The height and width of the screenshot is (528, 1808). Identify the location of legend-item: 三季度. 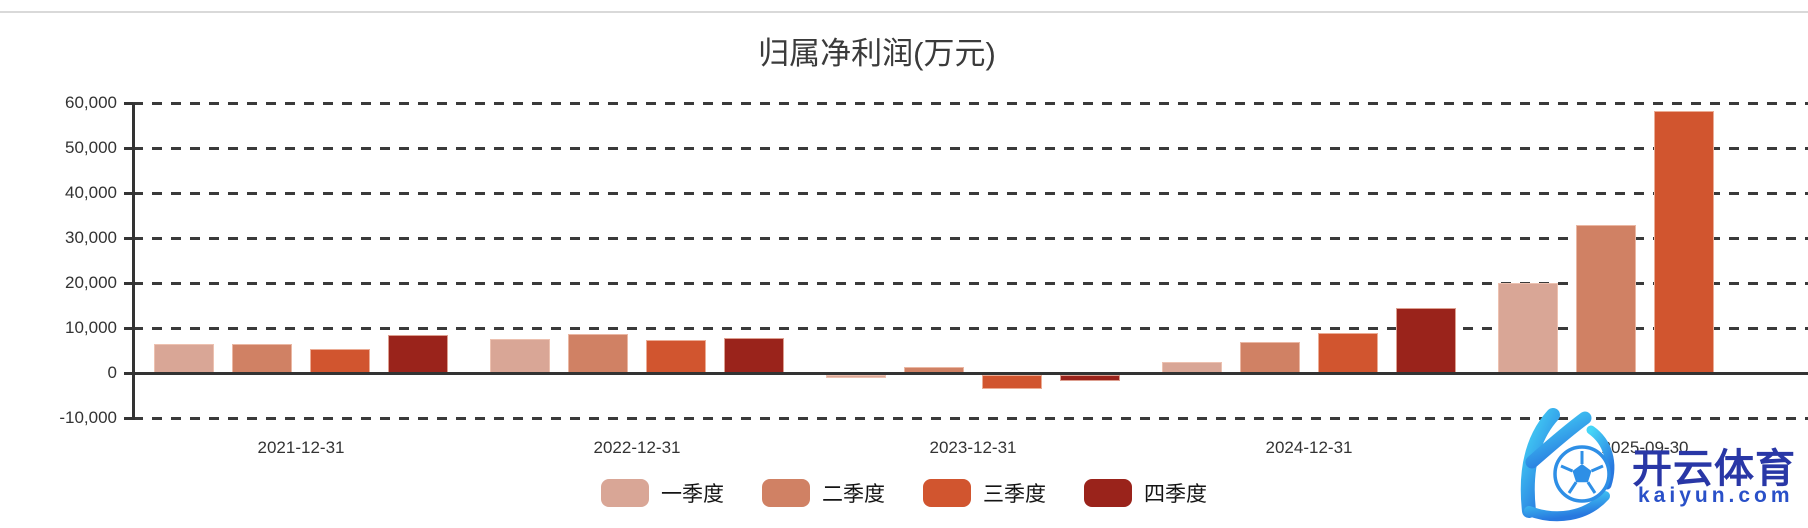
(984, 493).